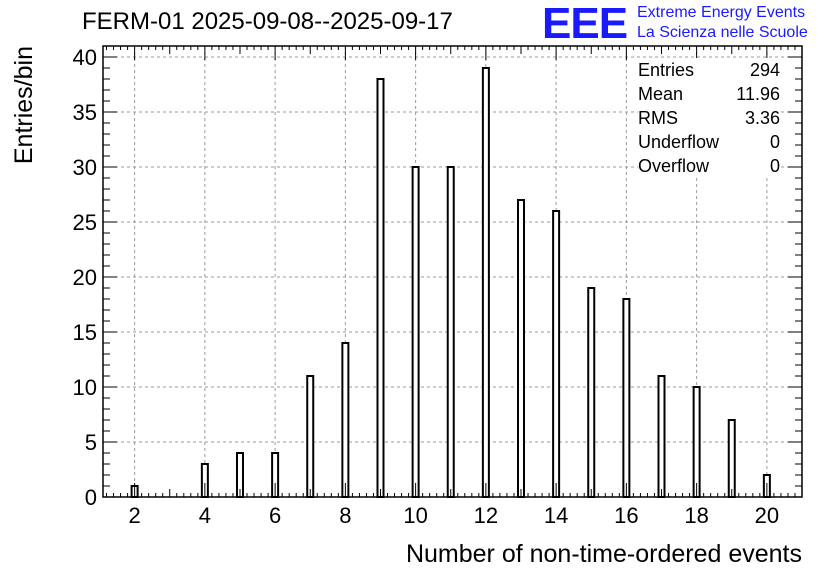  Describe the element at coordinates (626, 515) in the screenshot. I see `x-tick-label: 16` at that location.